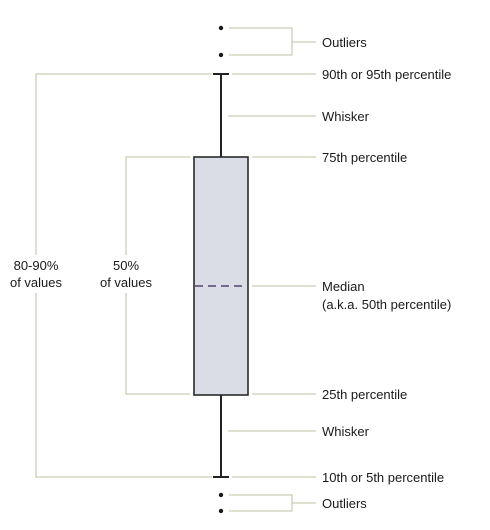  I want to click on inner-range-sublabel: of values, so click(126, 282).